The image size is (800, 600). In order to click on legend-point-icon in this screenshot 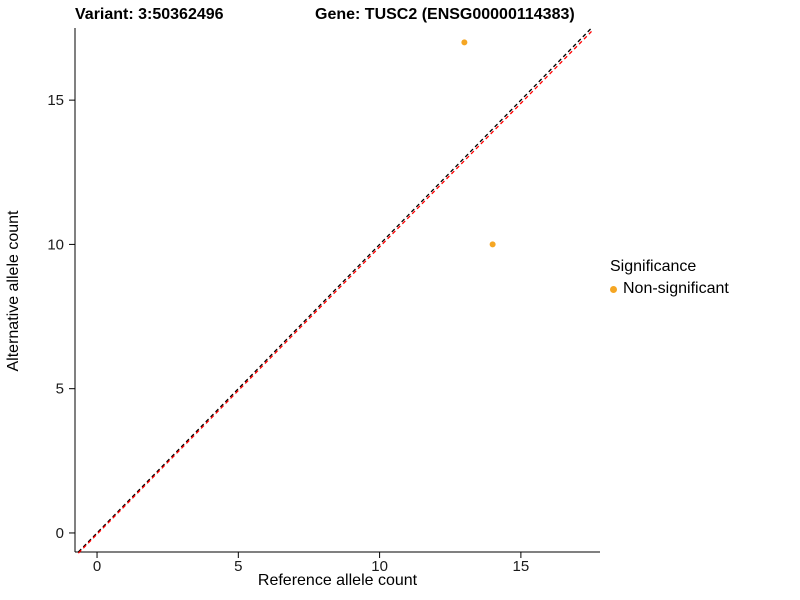, I will do `click(613, 289)`.